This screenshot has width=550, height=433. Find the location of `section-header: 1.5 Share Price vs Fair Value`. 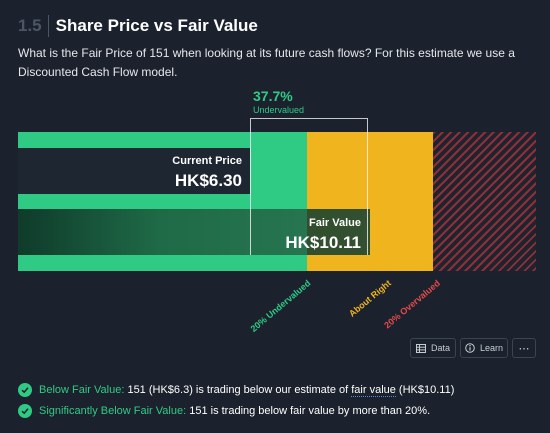

section-header: 1.5 Share Price vs Fair Value is located at coordinates (138, 26).